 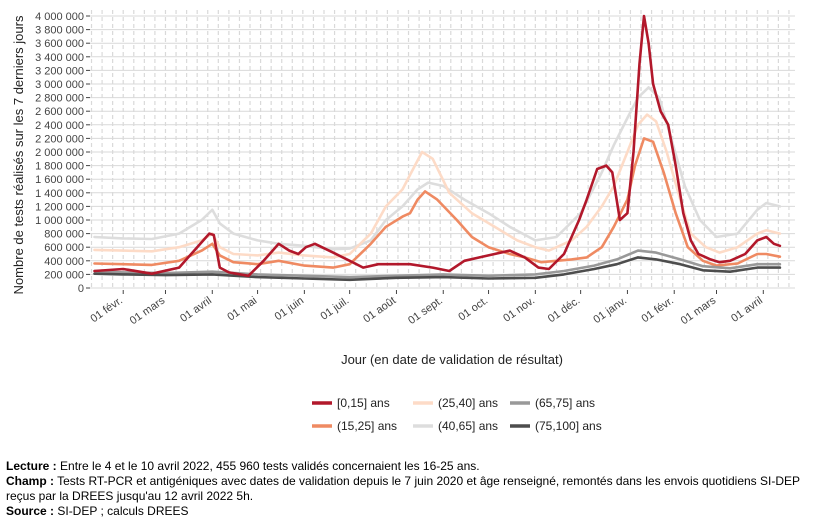 I want to click on y-tick-label-0: 0, so click(x=81, y=289).